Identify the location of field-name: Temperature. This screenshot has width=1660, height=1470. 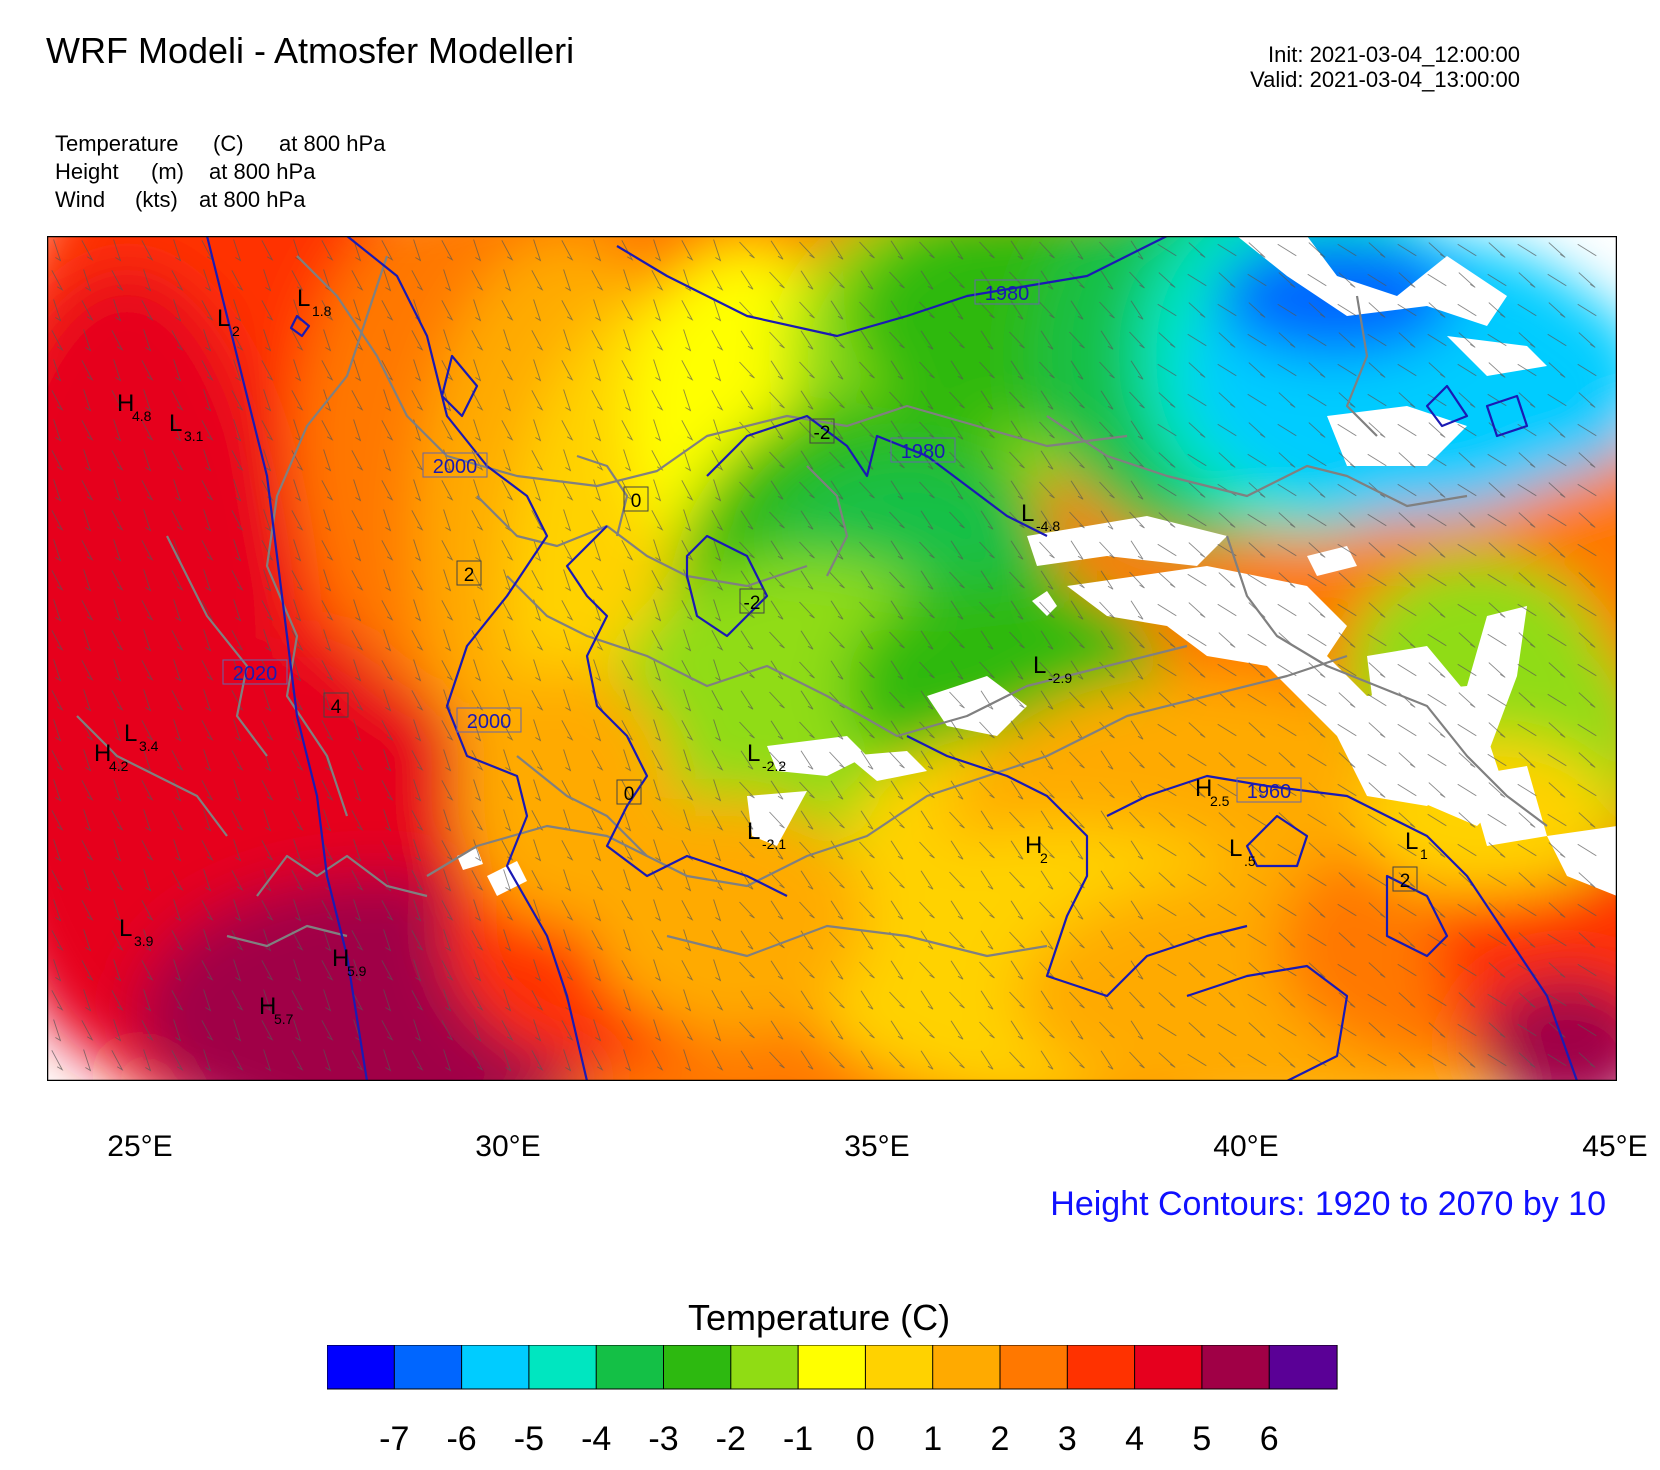
(117, 143).